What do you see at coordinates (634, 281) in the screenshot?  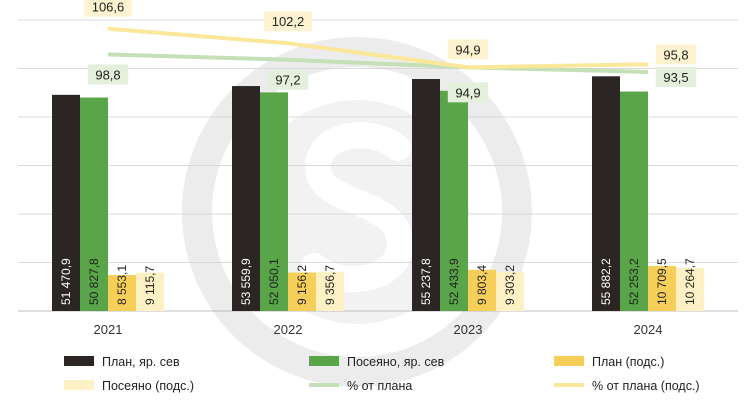 I see `bar-value-label: 52 253,2` at bounding box center [634, 281].